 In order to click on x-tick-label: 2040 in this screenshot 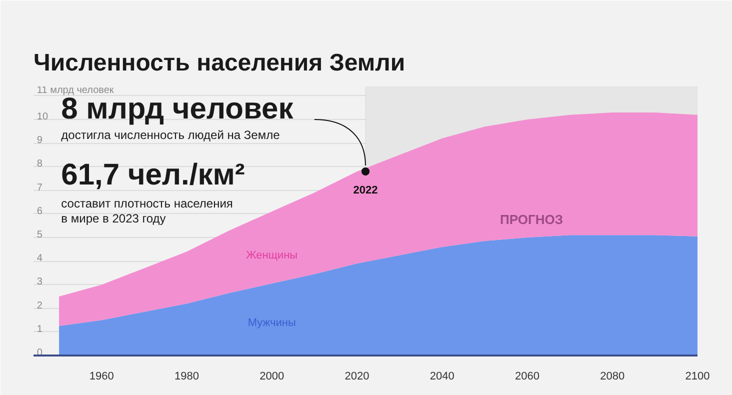, I will do `click(442, 376)`.